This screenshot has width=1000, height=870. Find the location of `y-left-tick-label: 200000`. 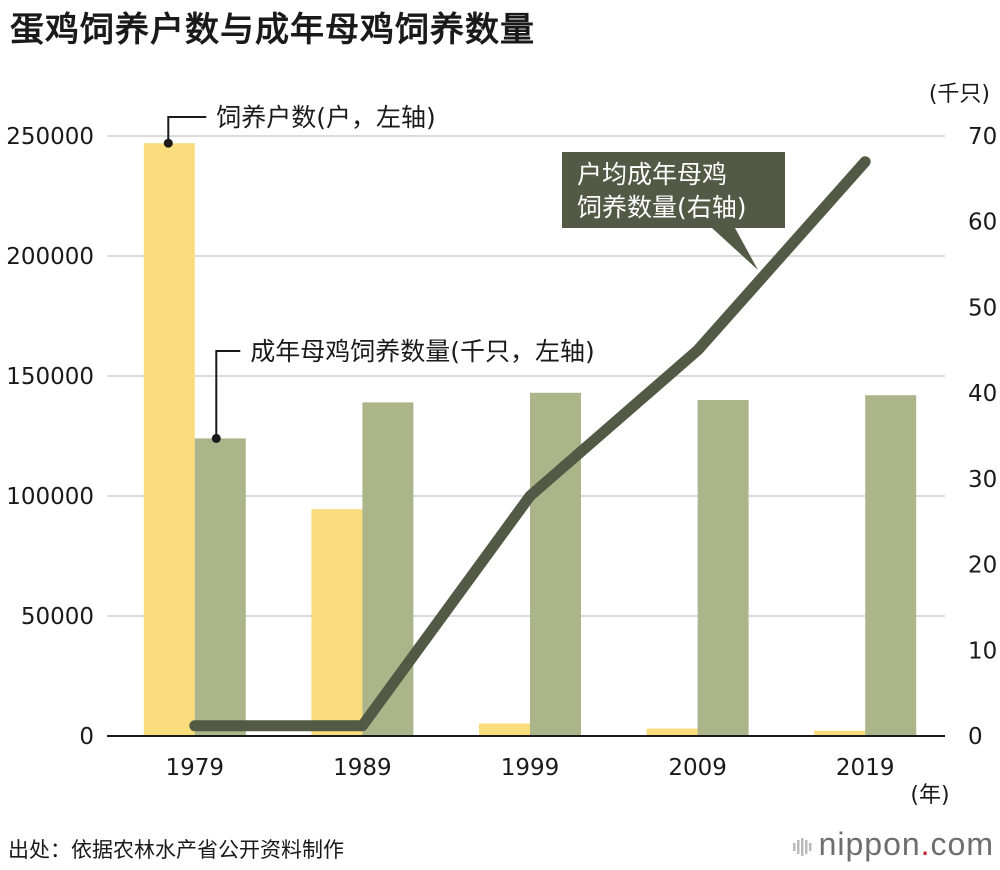

y-left-tick-label: 200000 is located at coordinates (50, 257).